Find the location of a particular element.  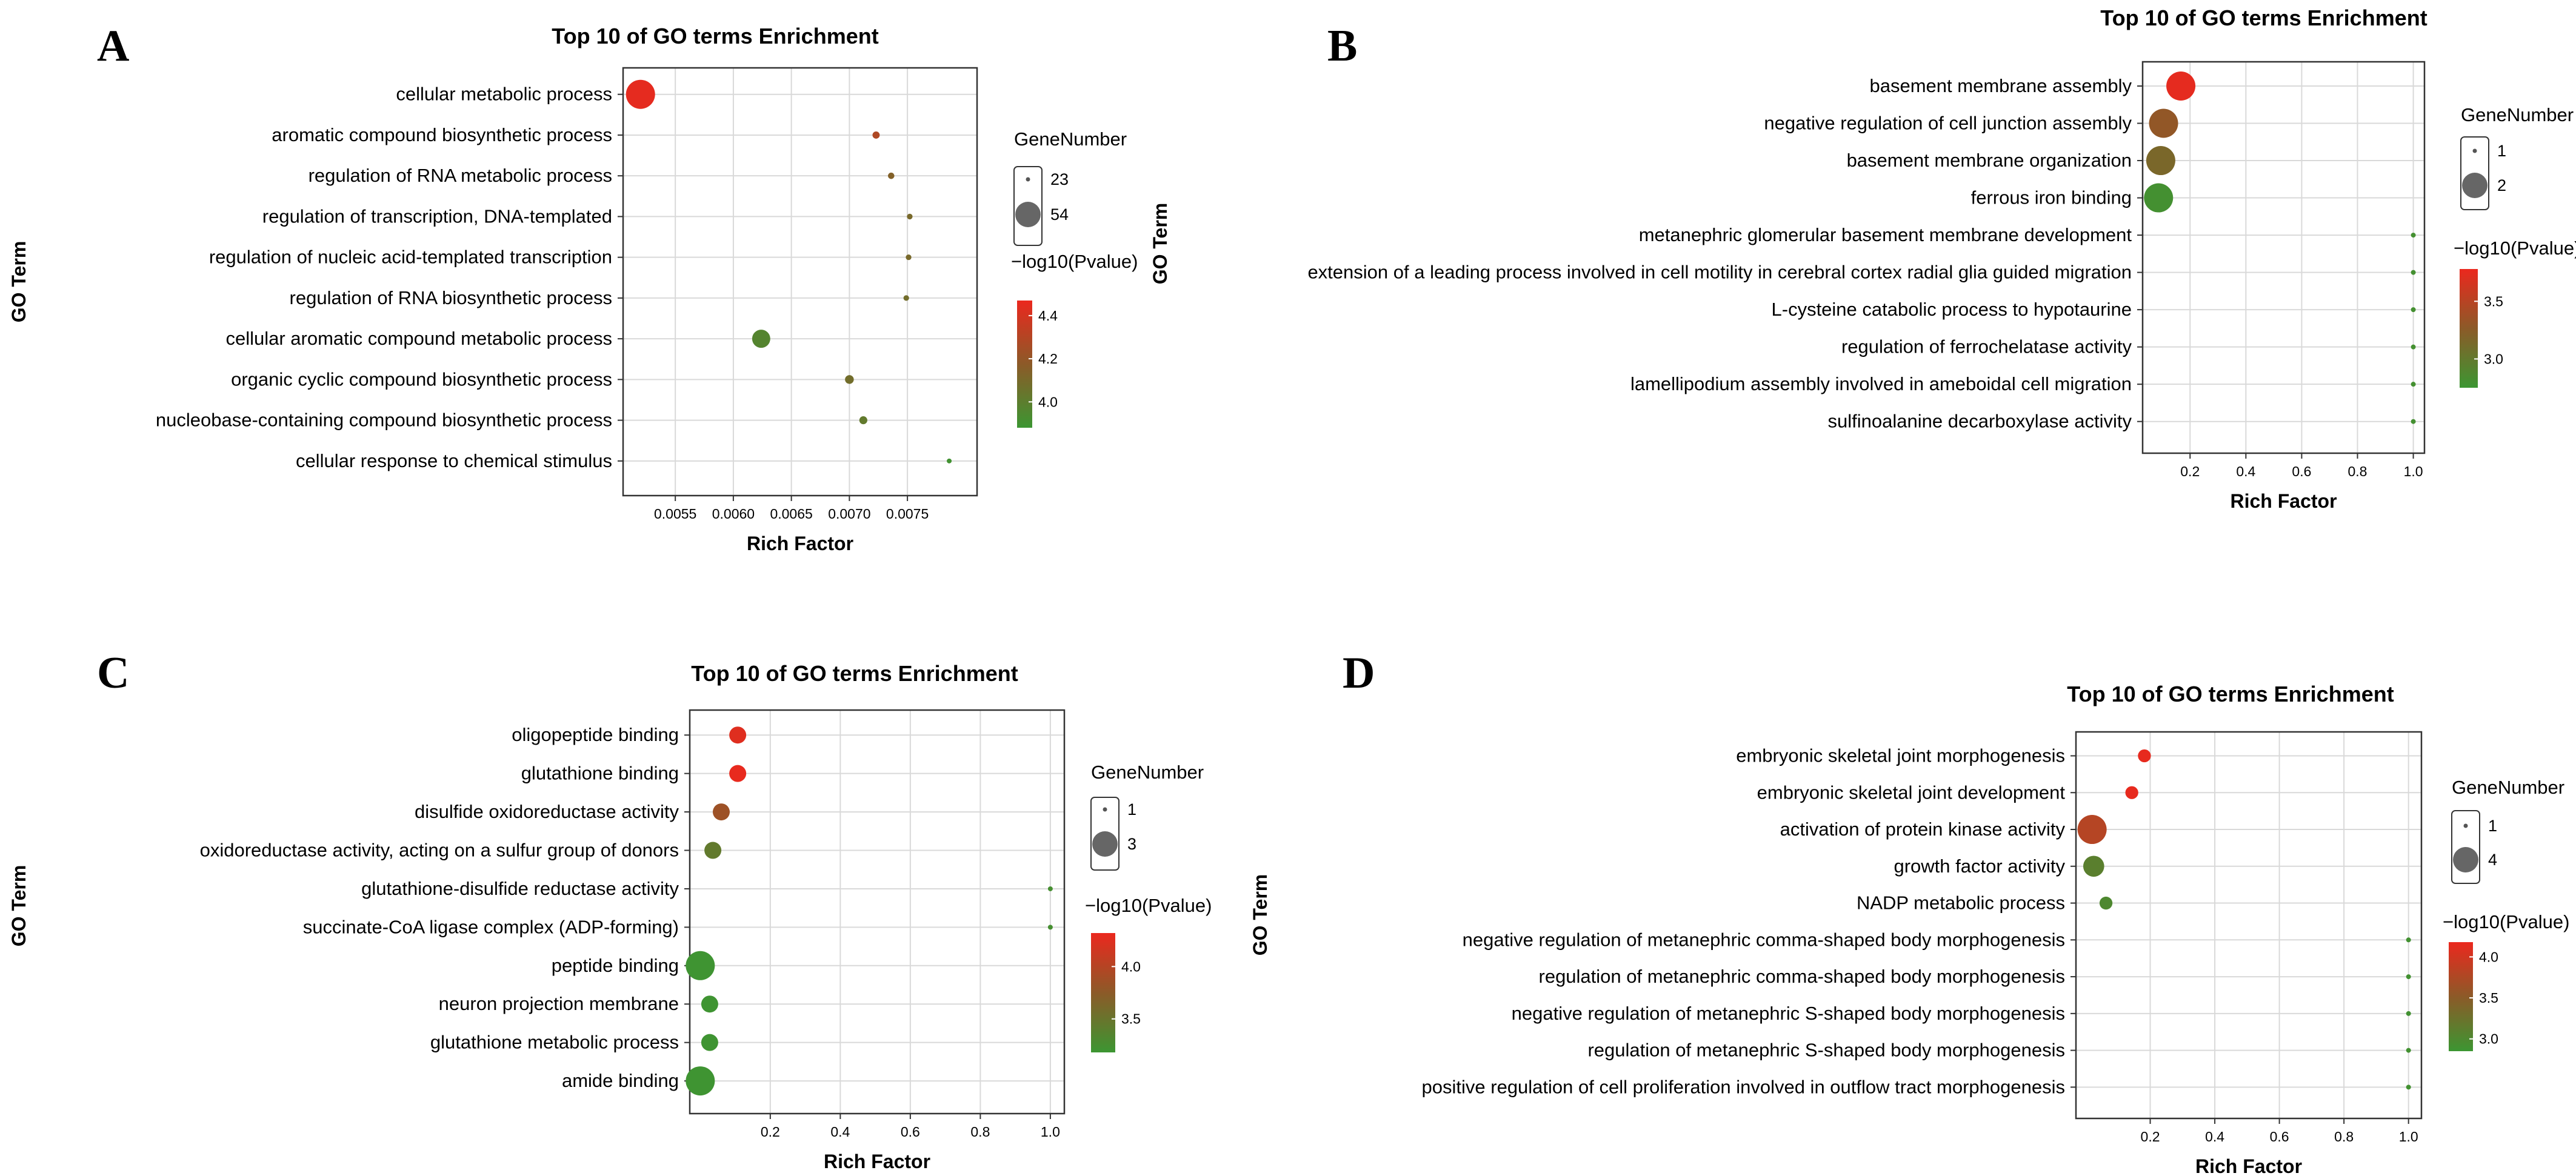

y-tick-label: activation of protein kinase activity is located at coordinates (1923, 829).